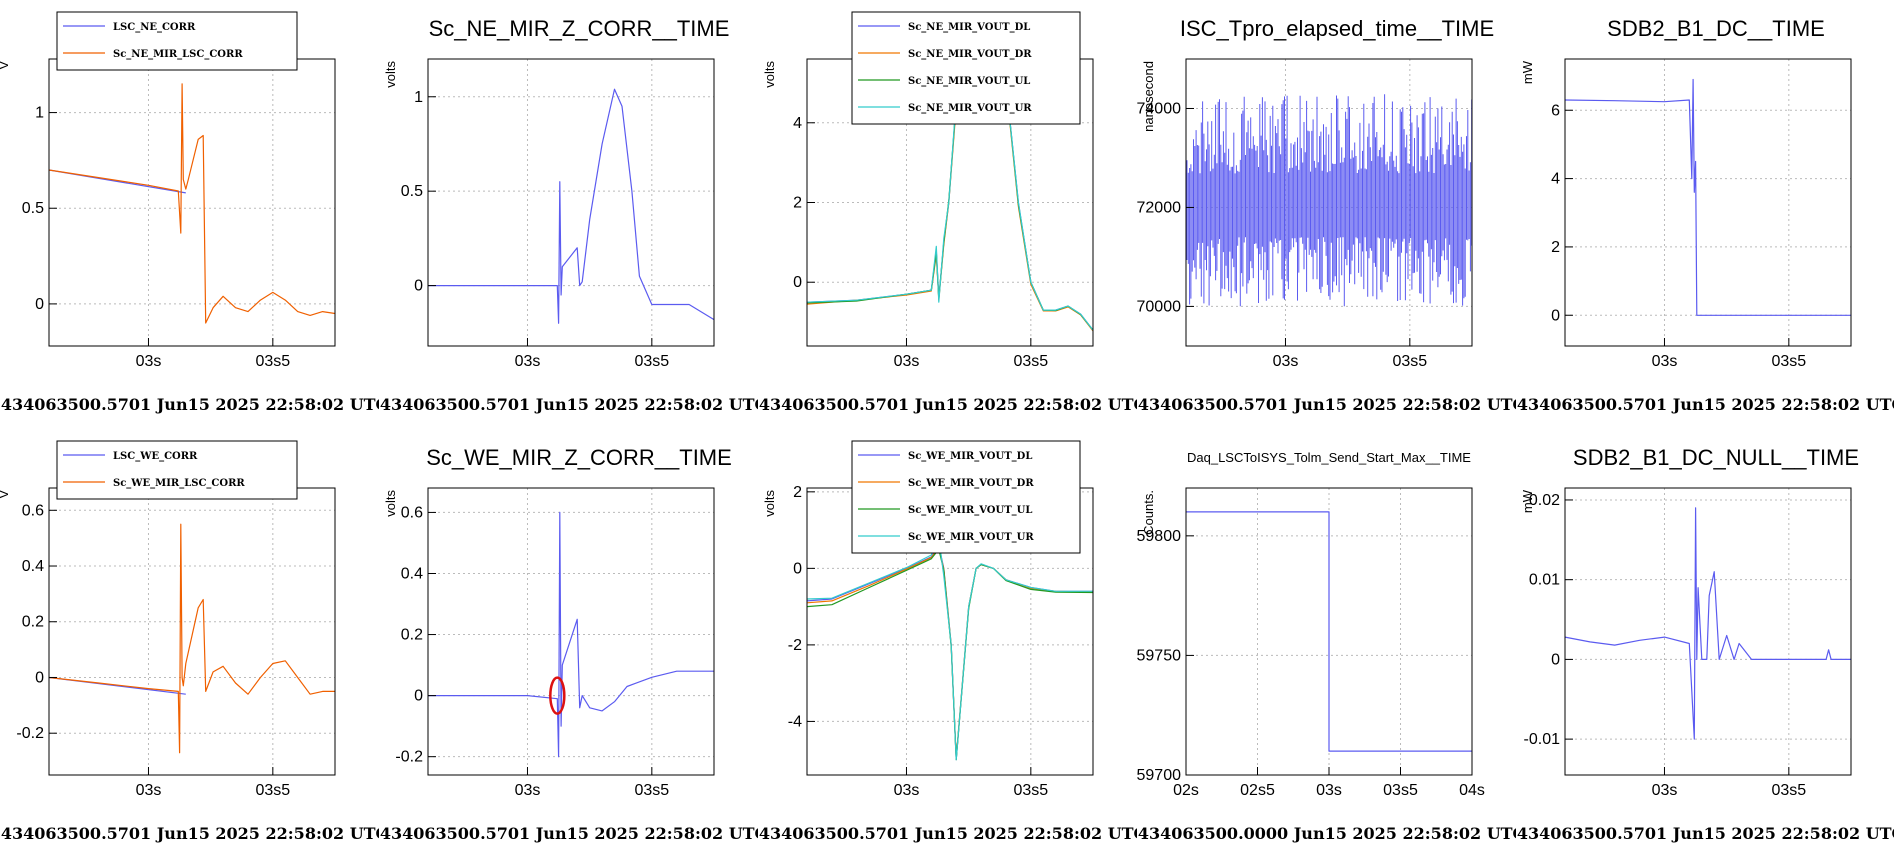  Describe the element at coordinates (971, 483) in the screenshot. I see `legend-label: Sc_WE_MIR_VOUT_DR` at that location.